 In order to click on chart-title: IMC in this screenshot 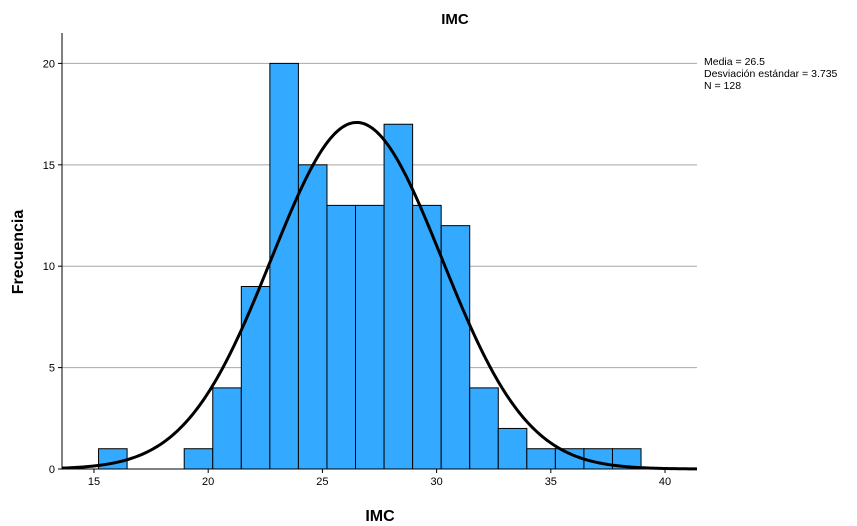, I will do `click(455, 19)`.